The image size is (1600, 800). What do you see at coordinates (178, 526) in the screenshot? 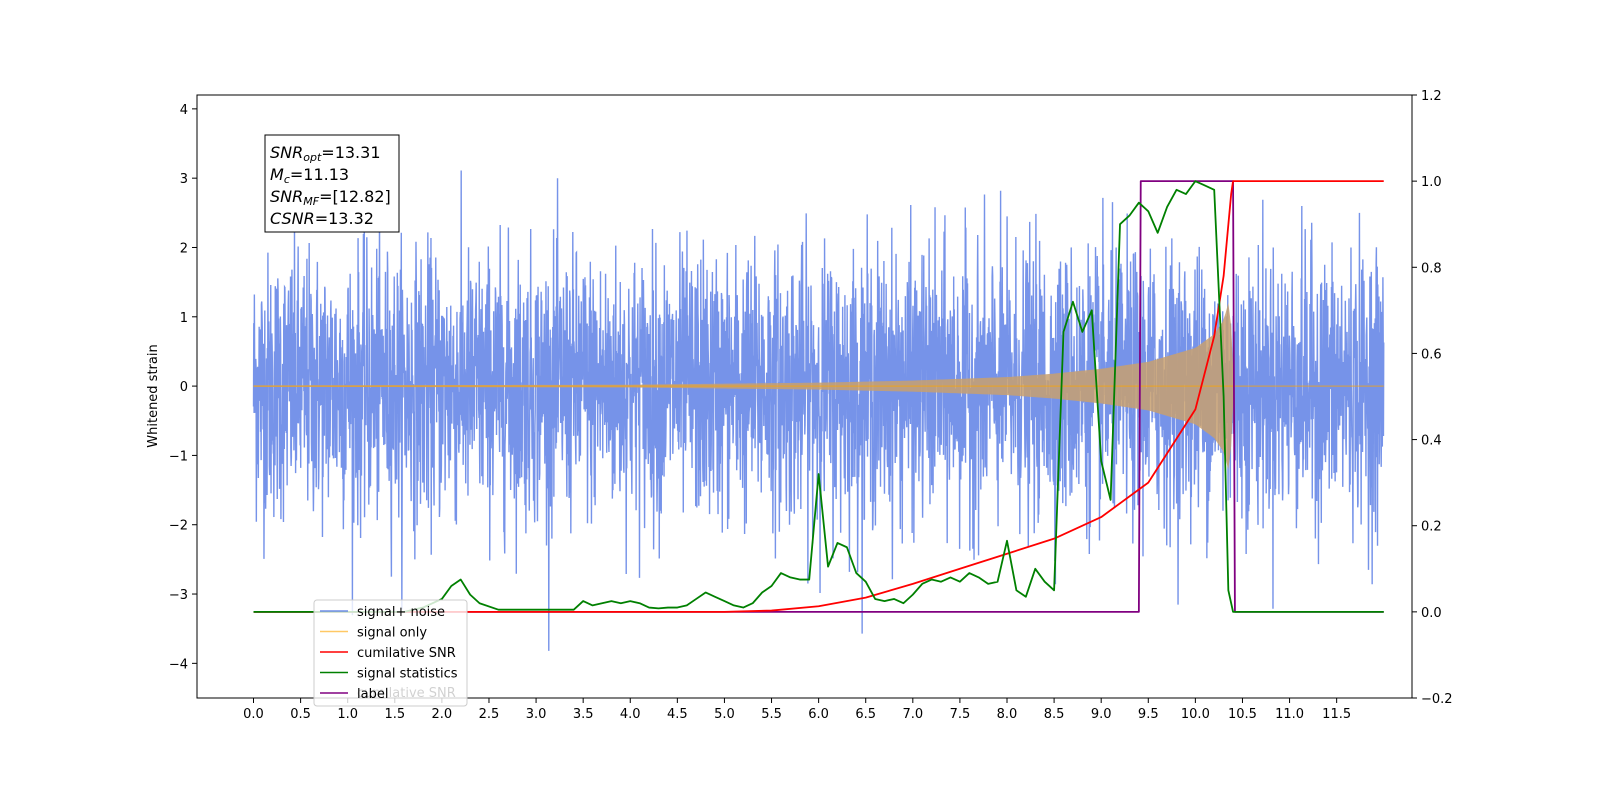
I see `y-tick-label-left: −2` at bounding box center [178, 526].